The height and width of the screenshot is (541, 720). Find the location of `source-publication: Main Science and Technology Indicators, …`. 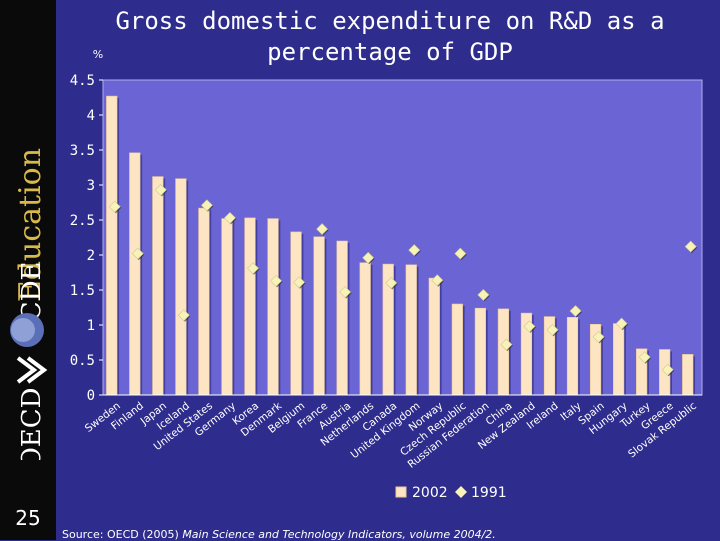

source-publication: Main Science and Technology Indicators, … is located at coordinates (339, 534).